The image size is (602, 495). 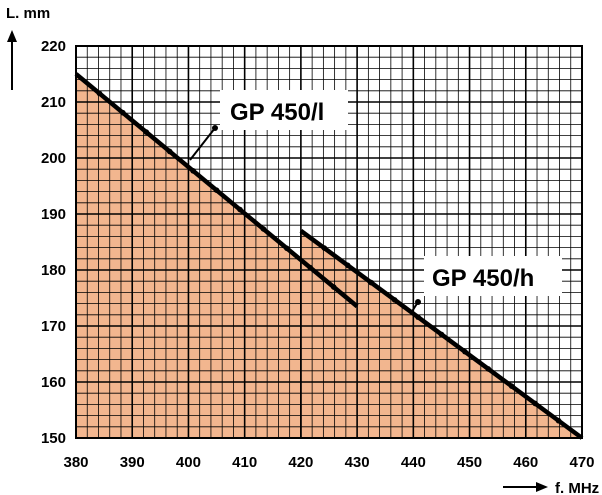 I want to click on x-tick-label: 460, so click(x=525, y=462).